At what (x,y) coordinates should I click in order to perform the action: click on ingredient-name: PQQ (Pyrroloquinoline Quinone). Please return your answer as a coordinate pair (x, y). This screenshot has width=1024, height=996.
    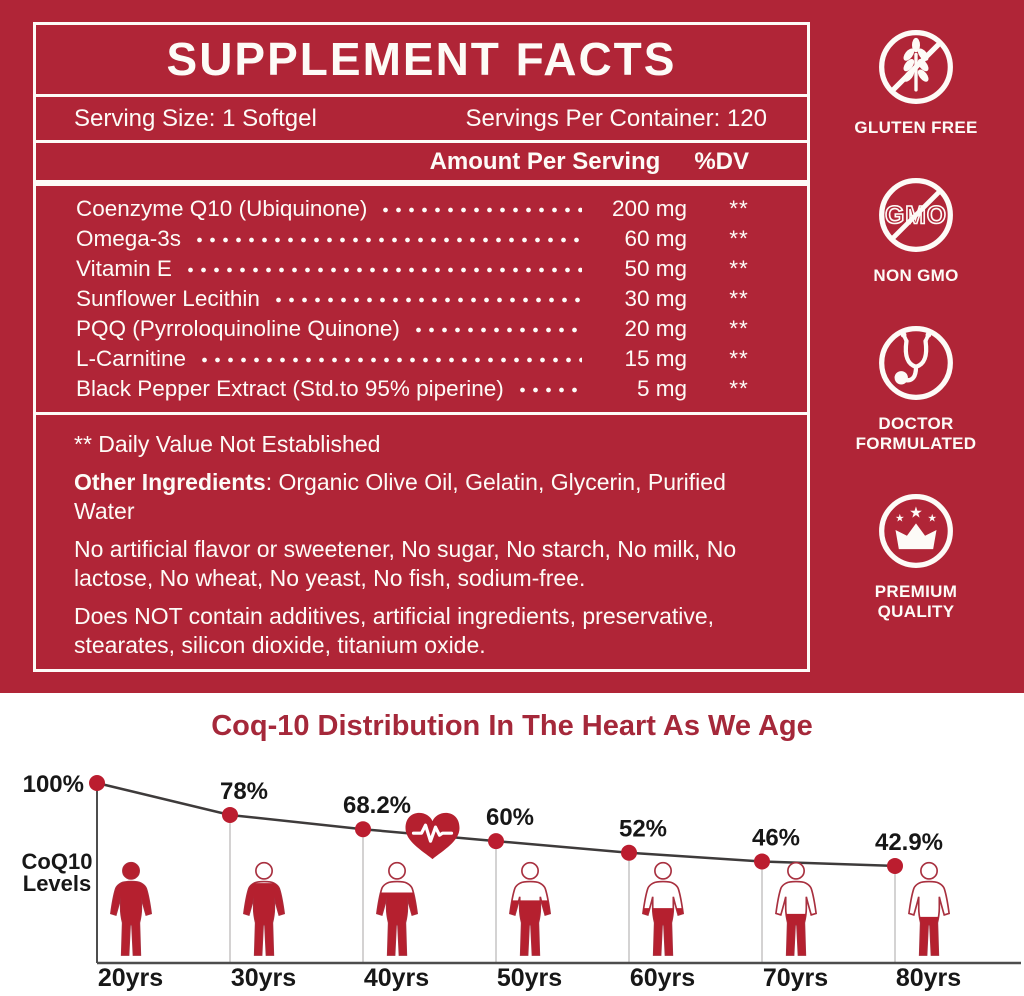
    Looking at the image, I should click on (238, 328).